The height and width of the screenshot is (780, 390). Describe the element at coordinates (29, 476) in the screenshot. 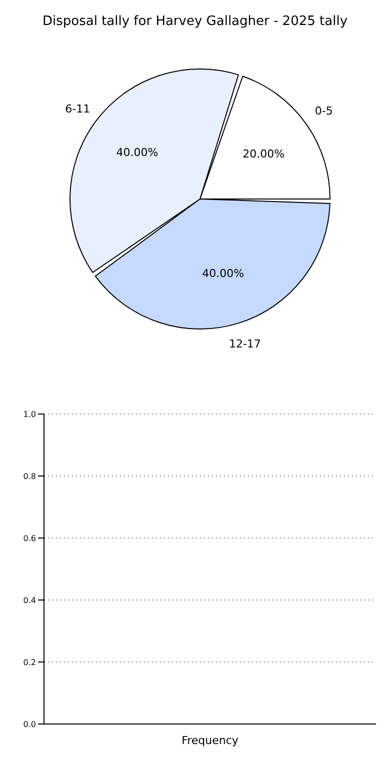

I see `y-tick-label: 0.8` at that location.